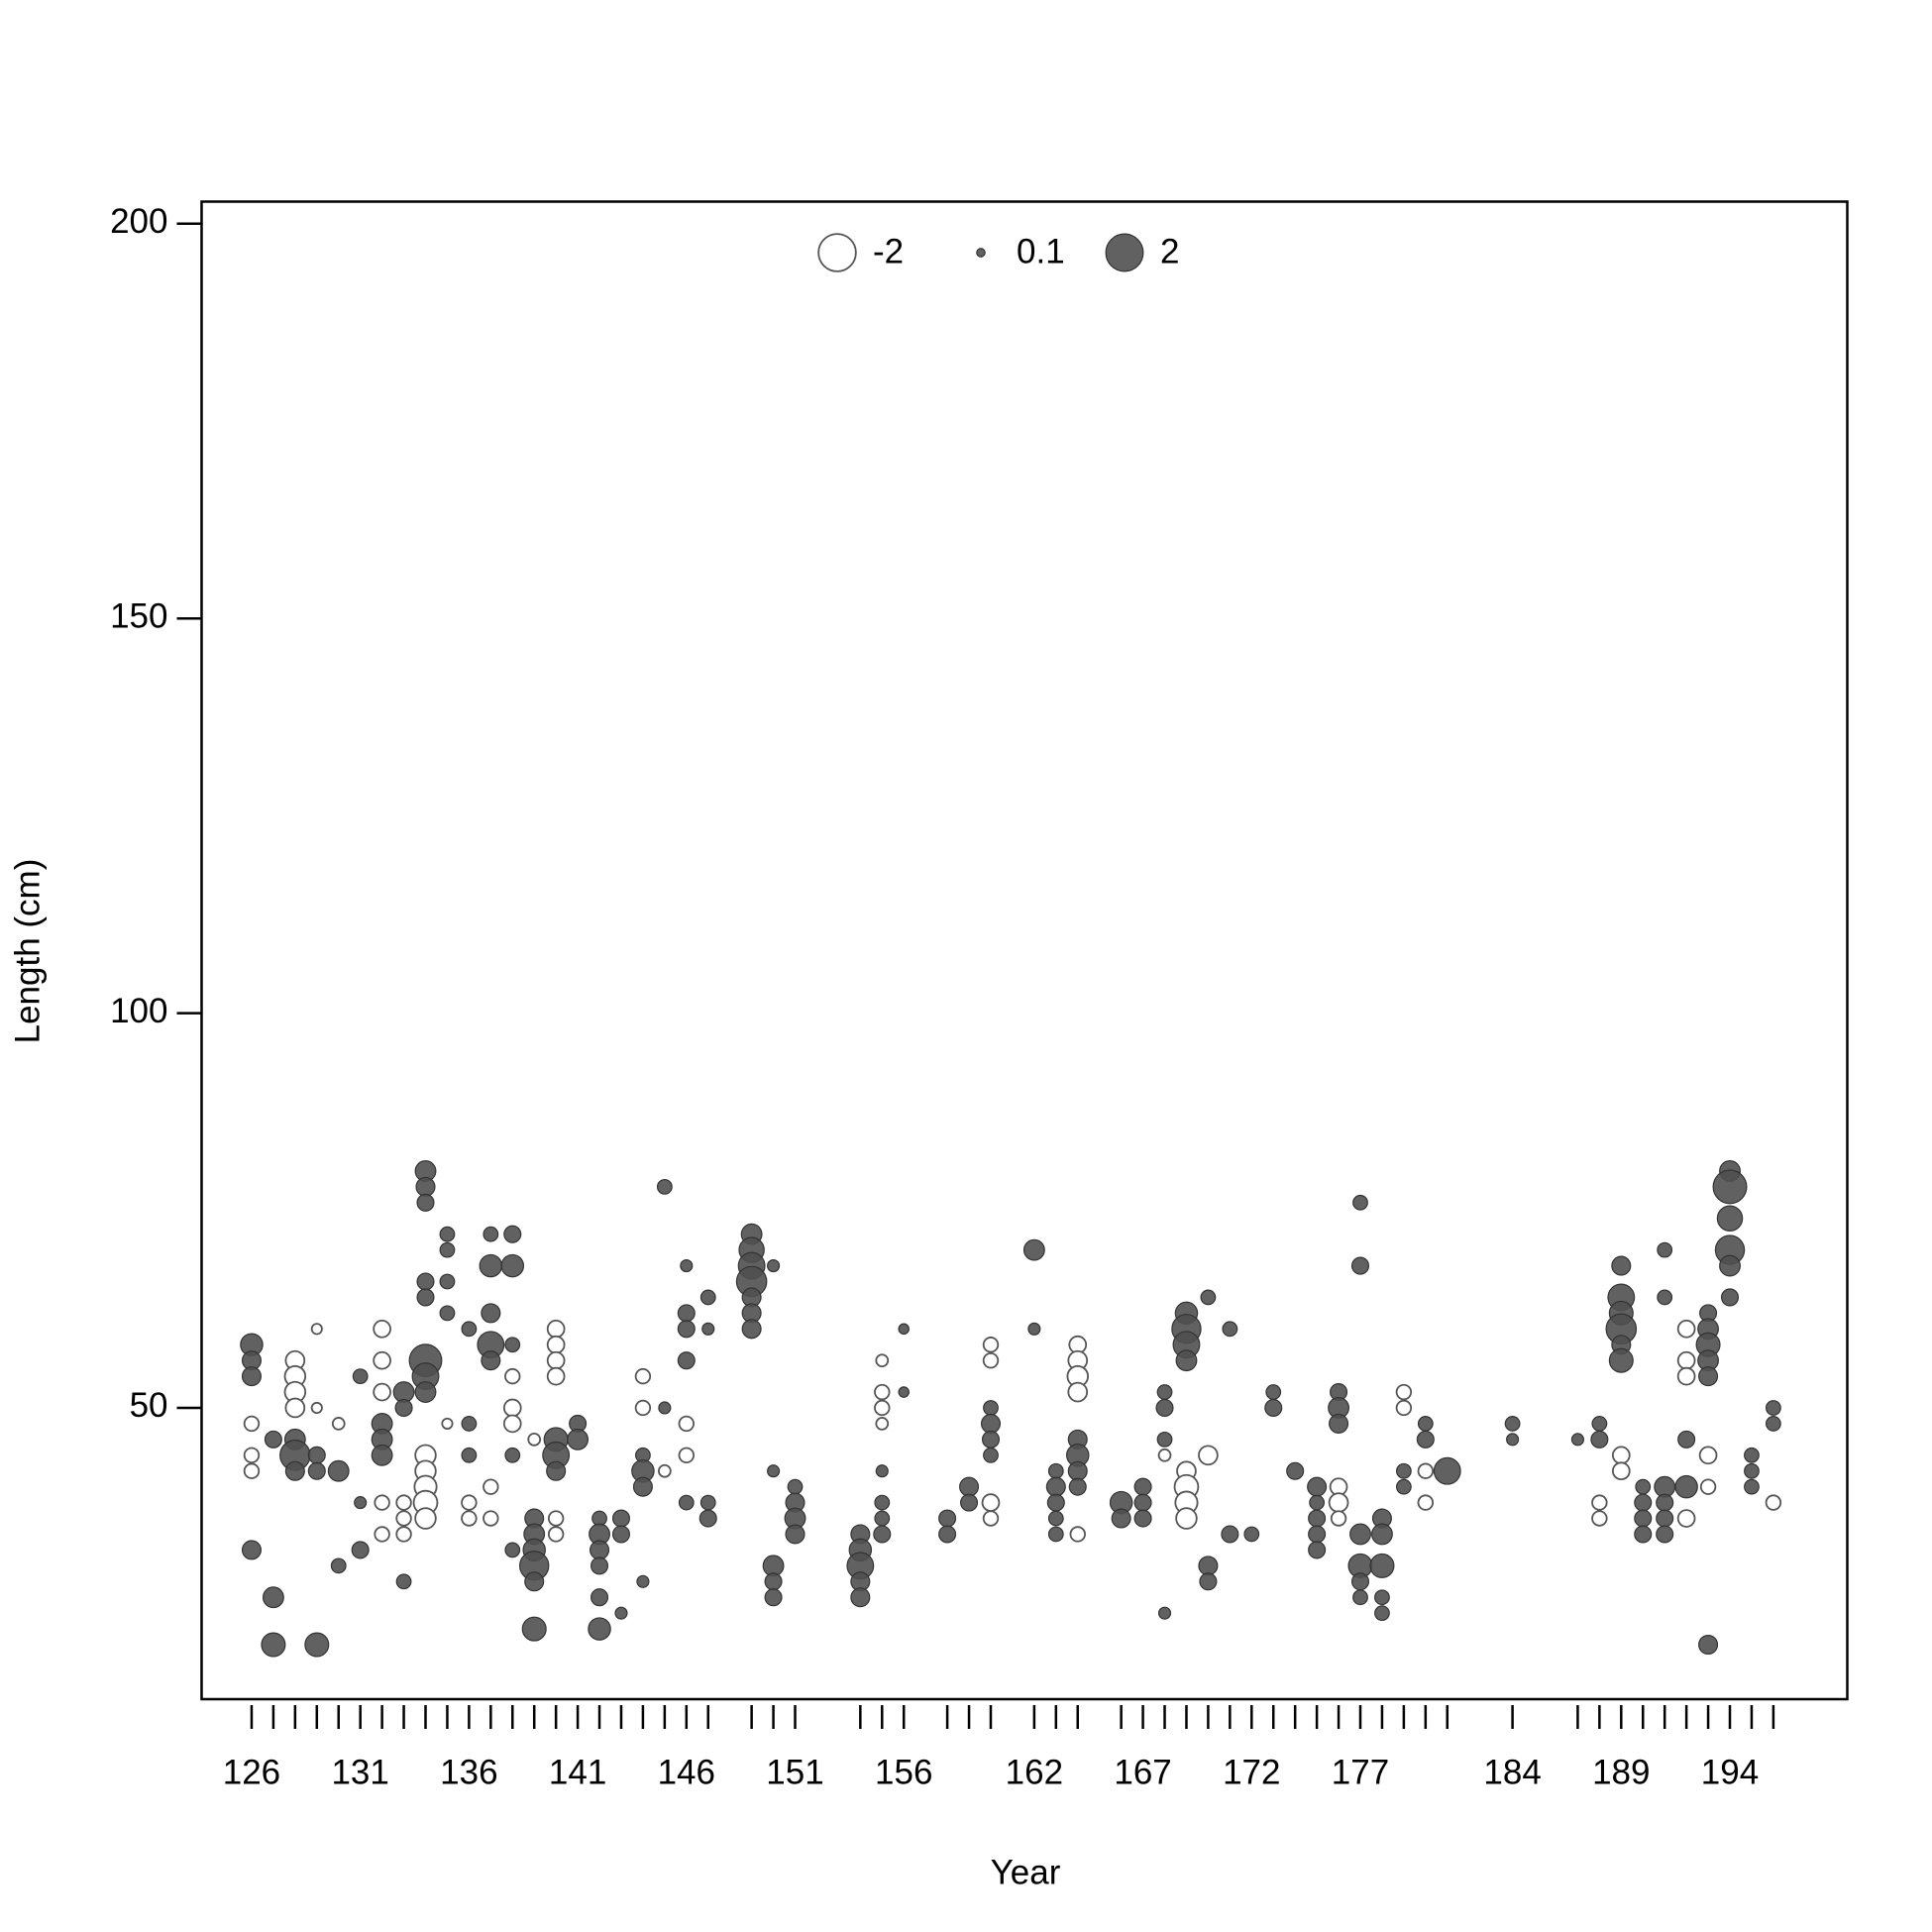 This screenshot has width=1932, height=1932. Describe the element at coordinates (149, 1405) in the screenshot. I see `y-tick-label: 50` at that location.